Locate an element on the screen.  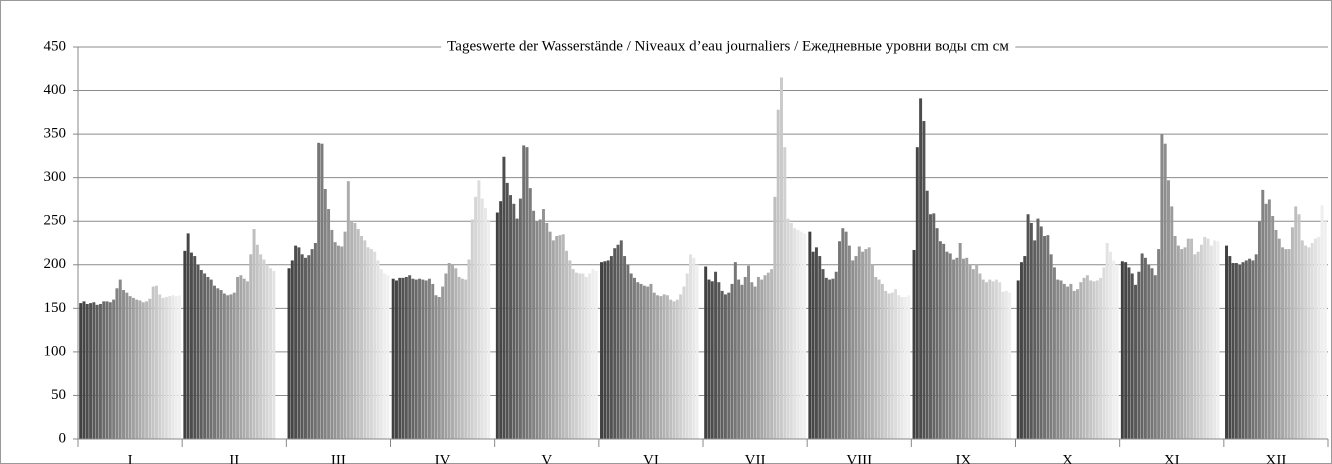
y-tick-label: 450 is located at coordinates (55, 46).